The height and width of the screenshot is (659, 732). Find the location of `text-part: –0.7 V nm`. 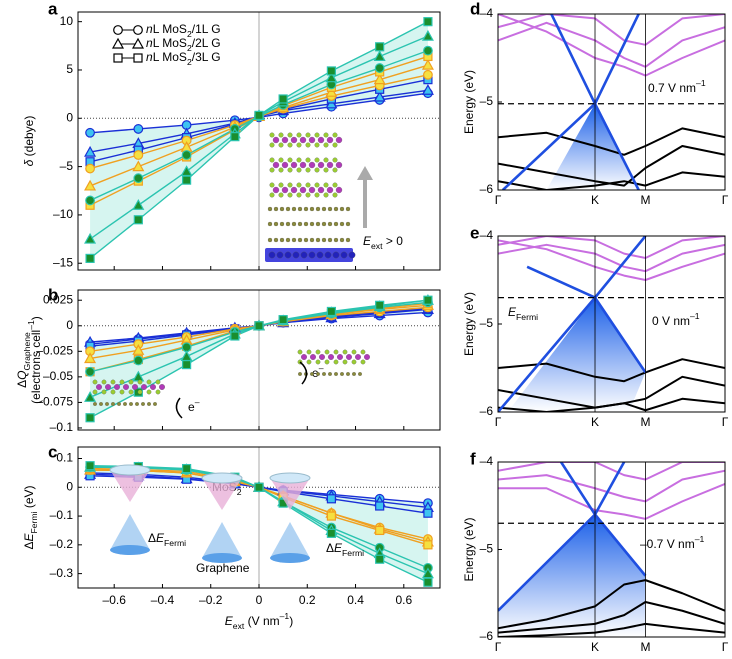

text-part: –0.7 V nm is located at coordinates (667, 544).